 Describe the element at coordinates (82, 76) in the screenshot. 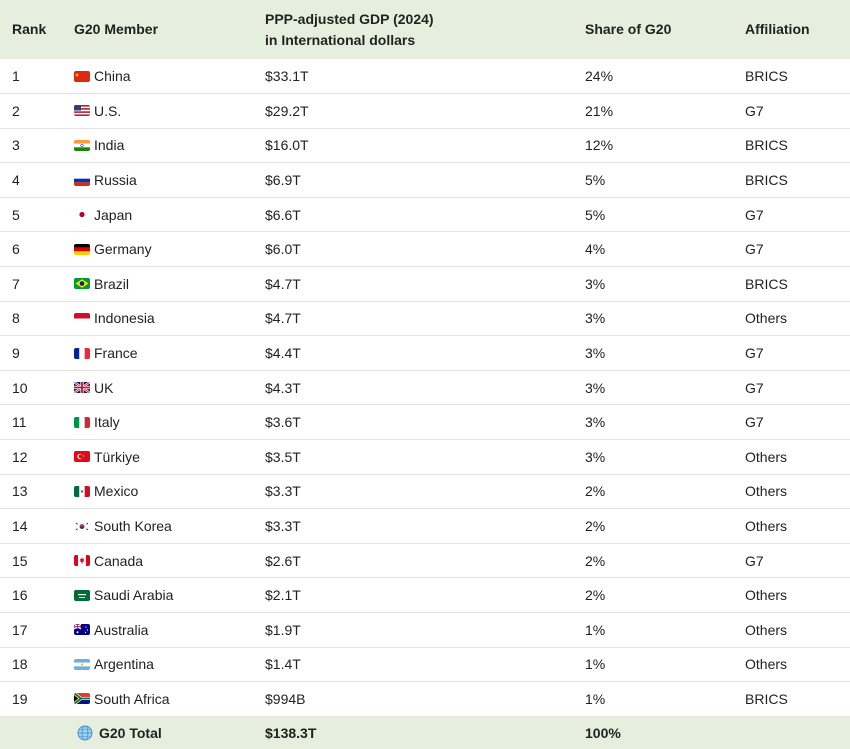

I see `china-flag-icon` at that location.